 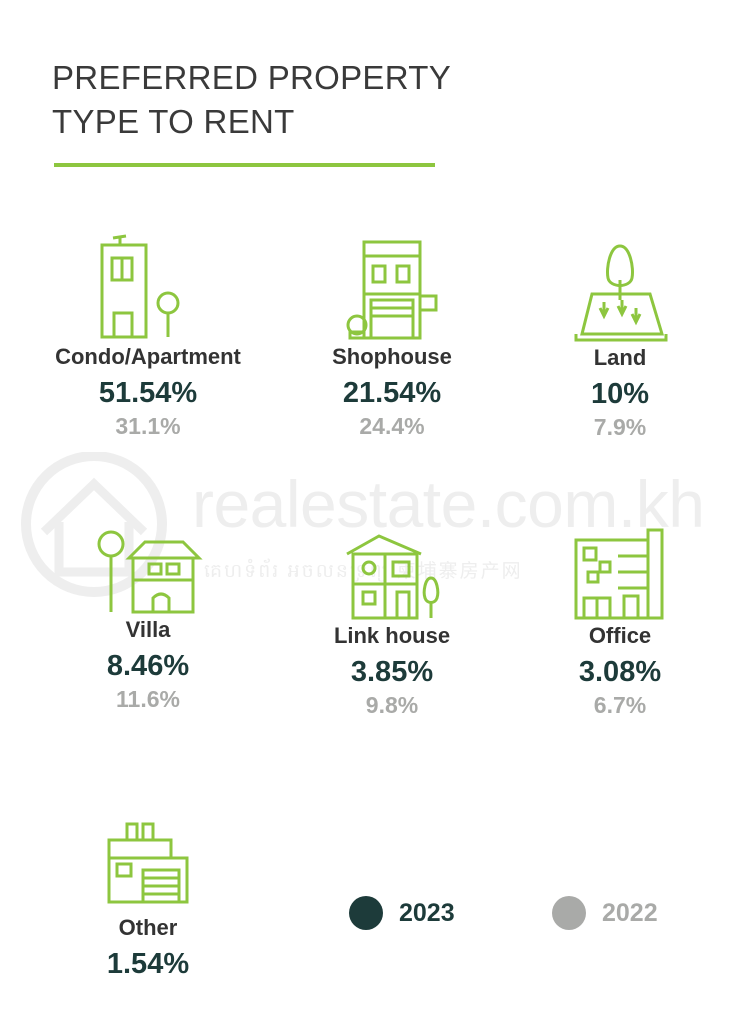 What do you see at coordinates (619, 574) in the screenshot?
I see `office-icon` at bounding box center [619, 574].